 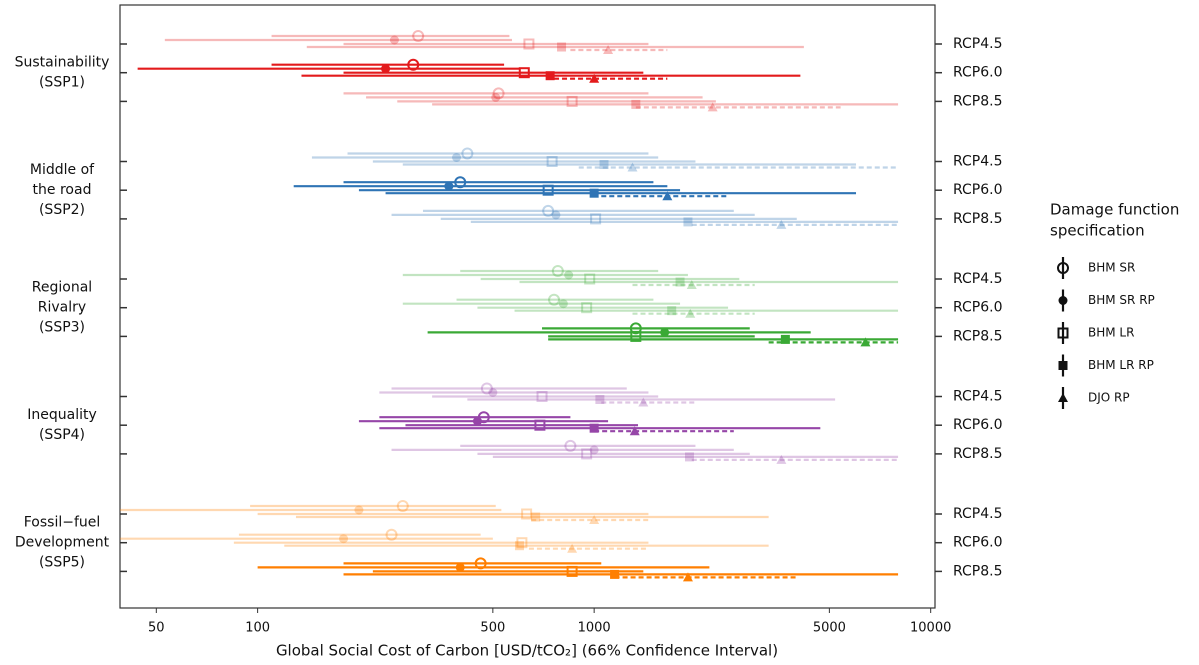 I want to click on group-label: (SSP2), so click(x=62, y=210).